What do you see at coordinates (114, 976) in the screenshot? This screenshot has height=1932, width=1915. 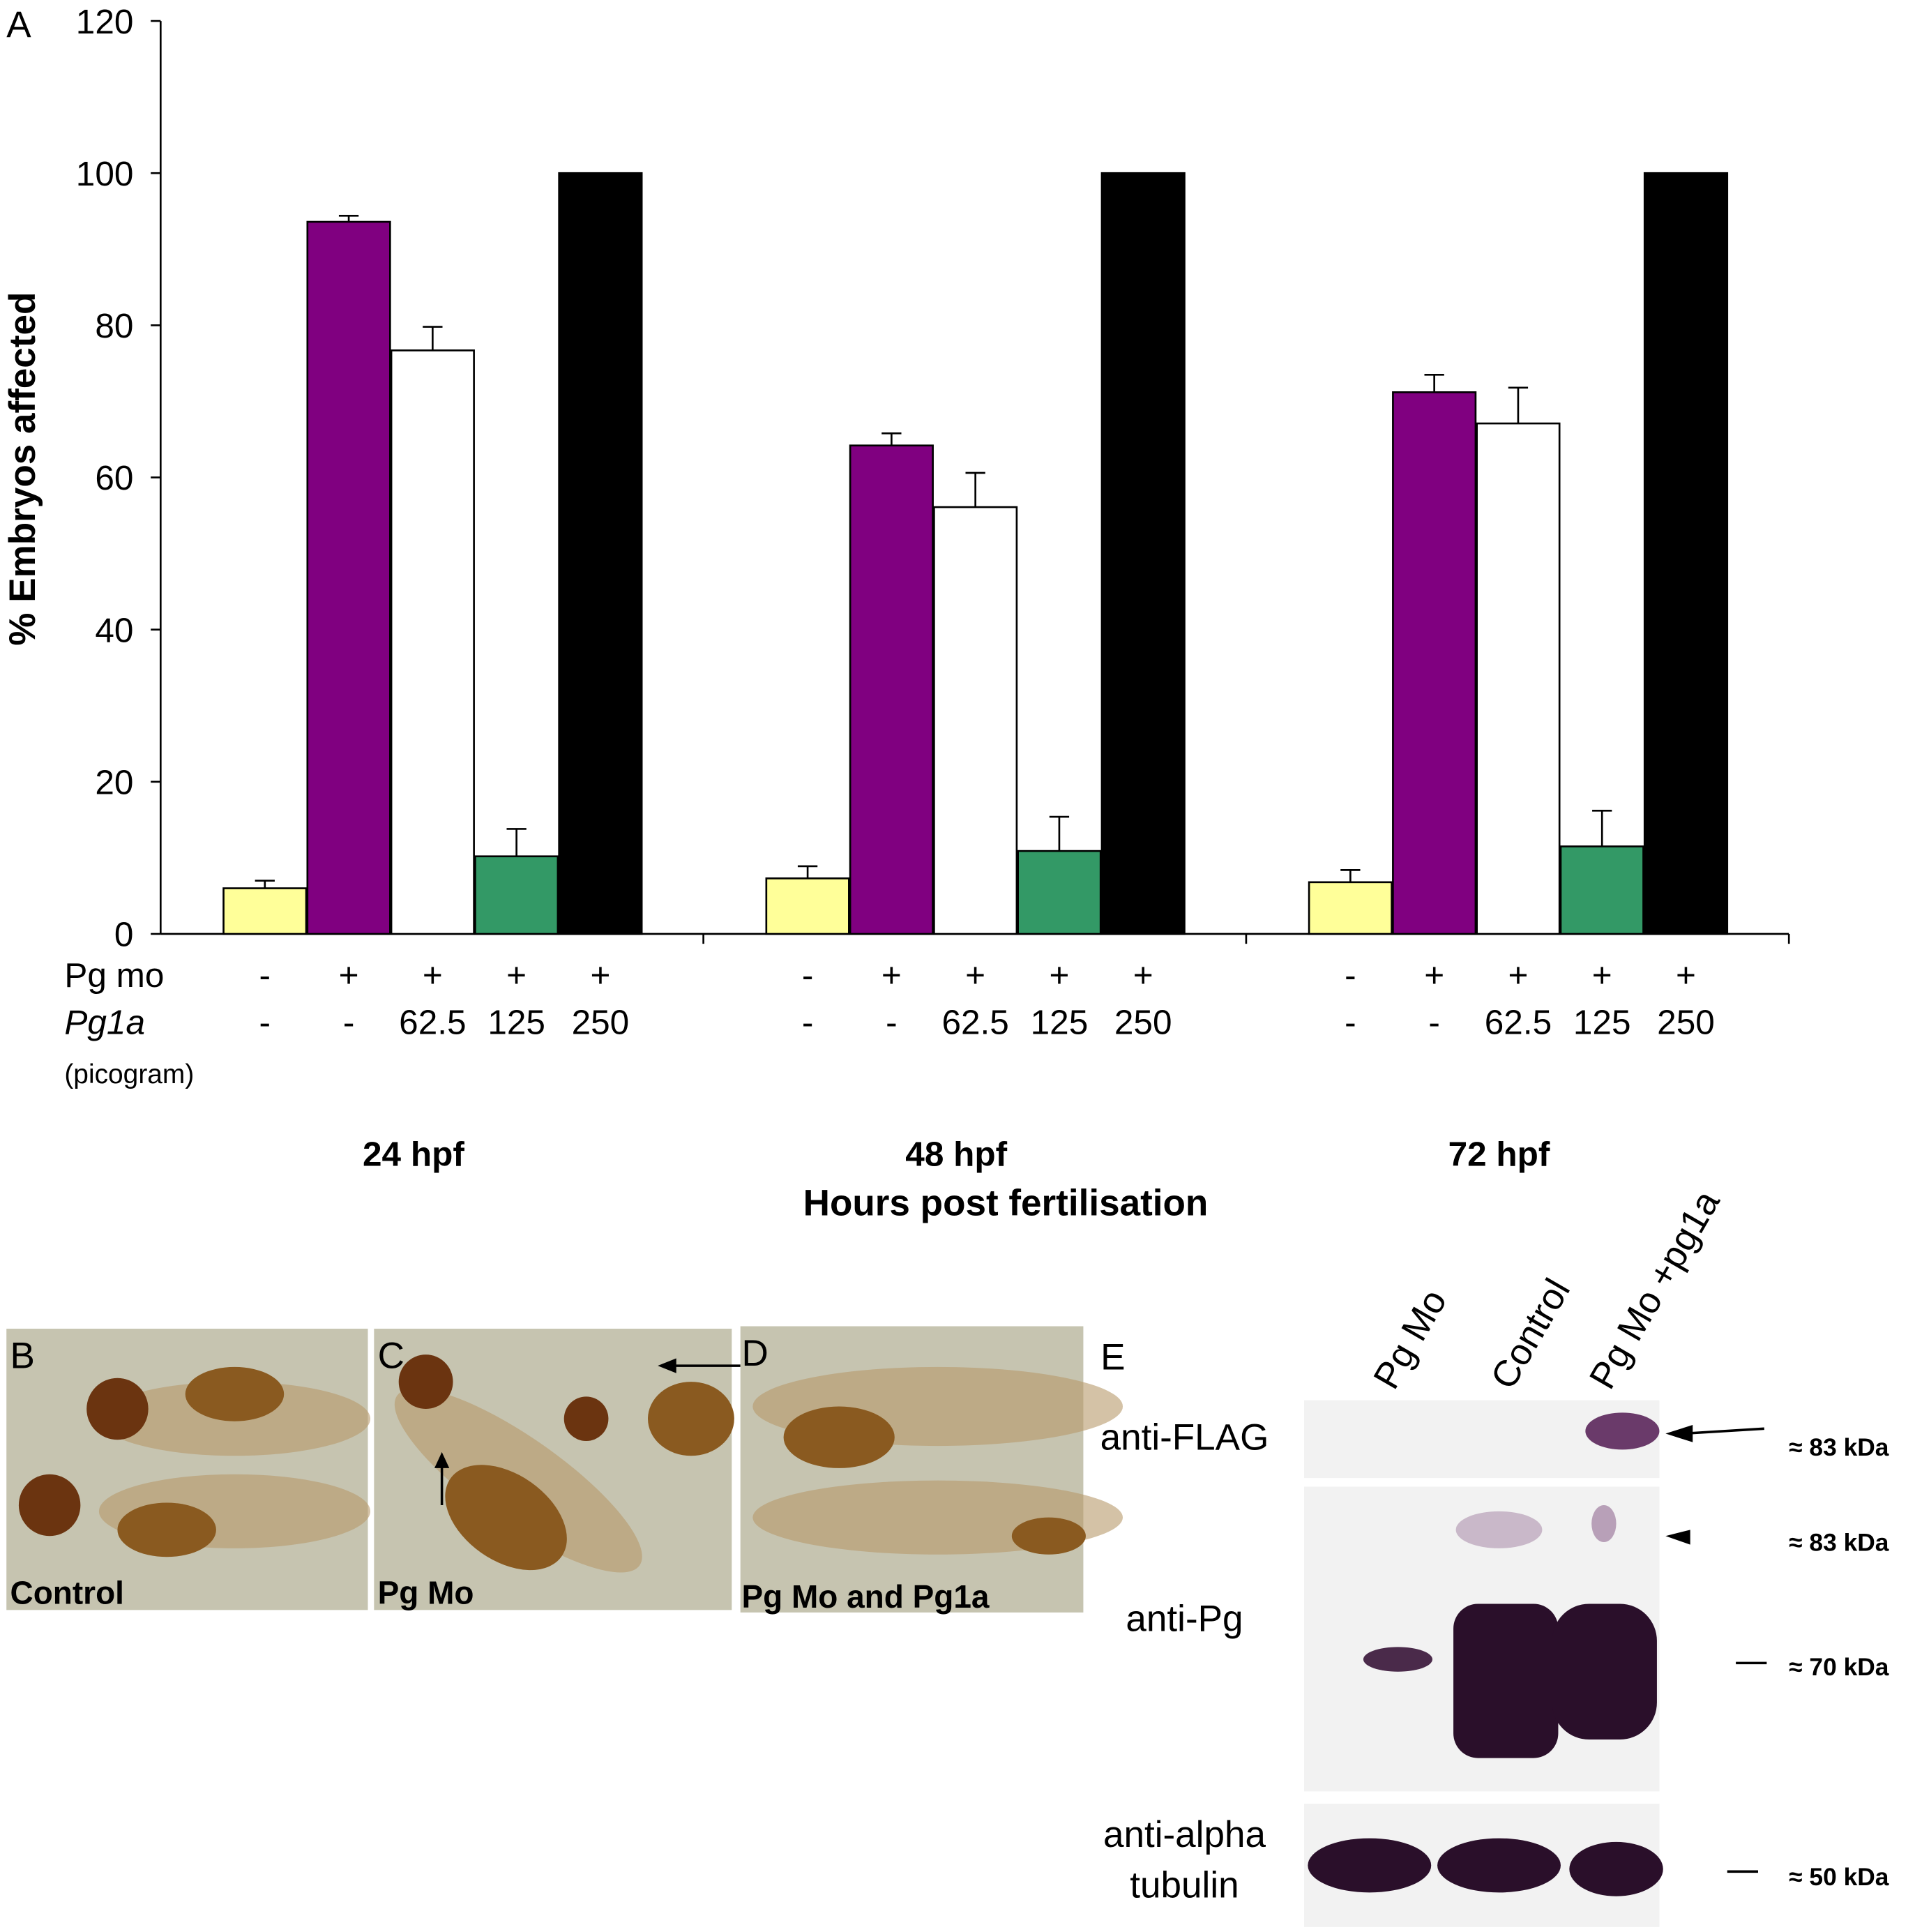 I see `condition-label: Pg mo` at bounding box center [114, 976].